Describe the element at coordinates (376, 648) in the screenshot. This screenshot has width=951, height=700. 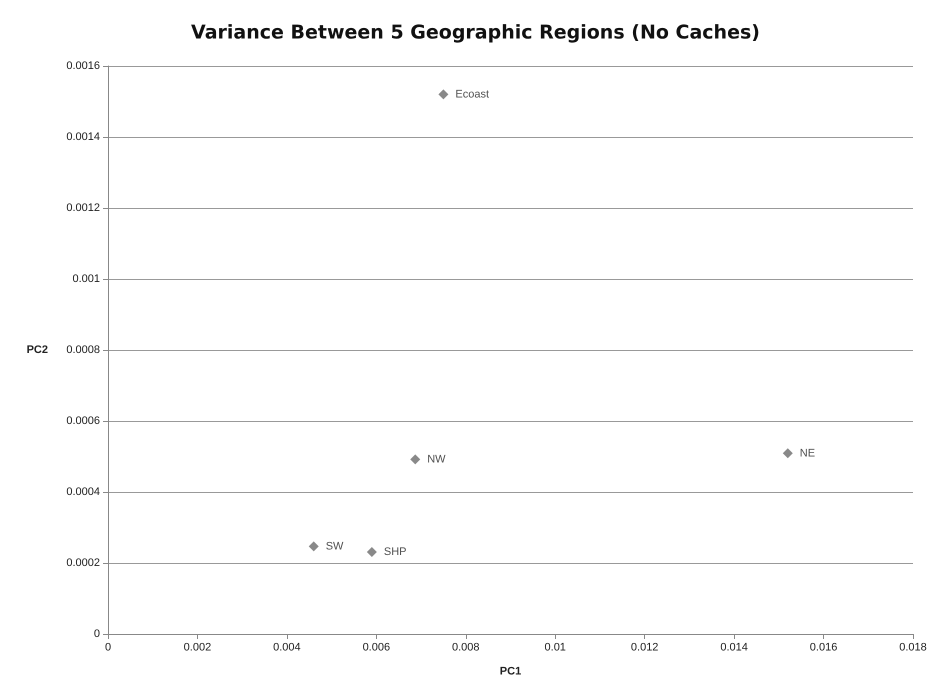
I see `x-tick-label: 0.006` at that location.